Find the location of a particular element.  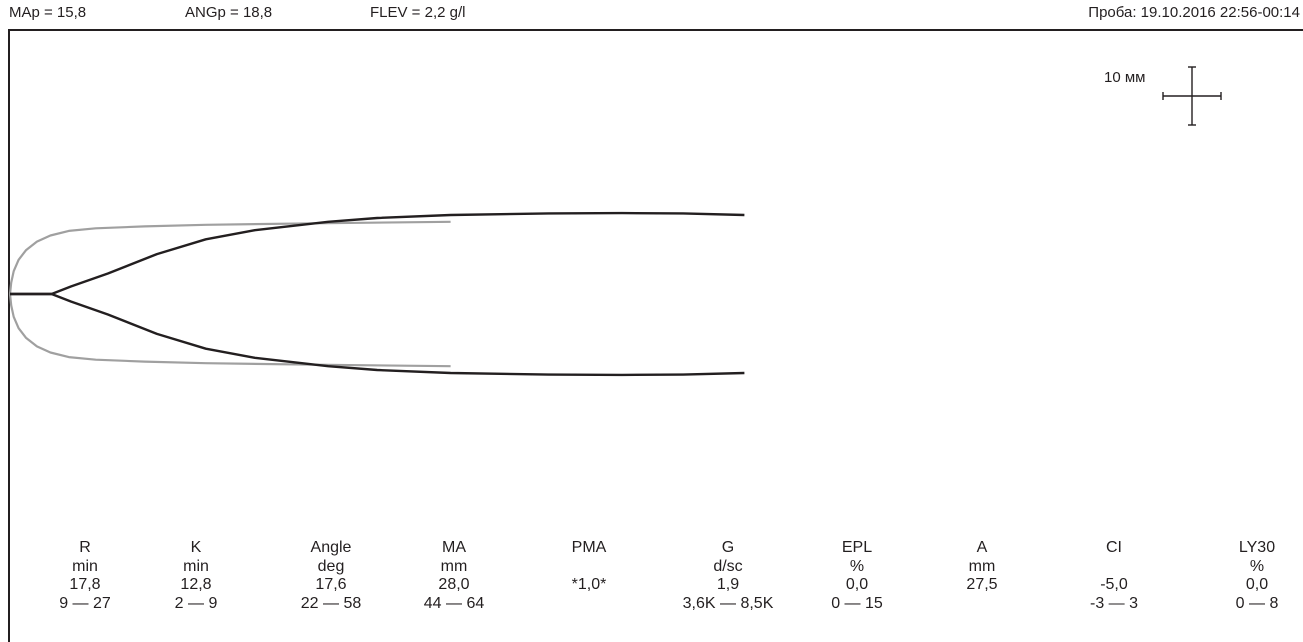

reference-trace-upper is located at coordinates (229, 257).